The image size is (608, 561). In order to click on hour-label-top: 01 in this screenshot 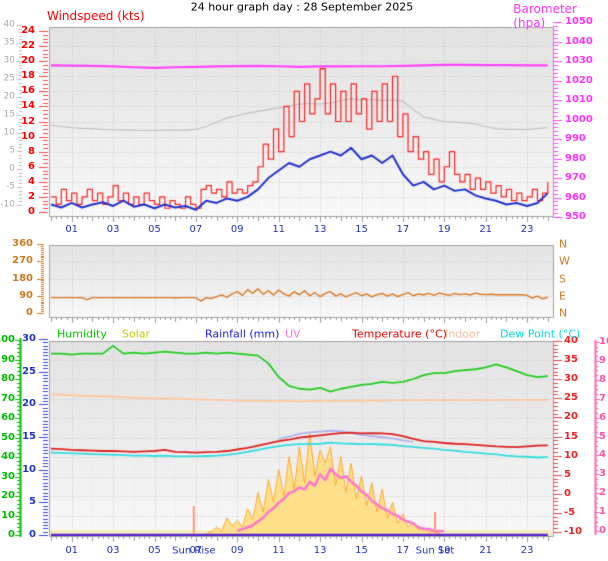, I will do `click(72, 229)`.